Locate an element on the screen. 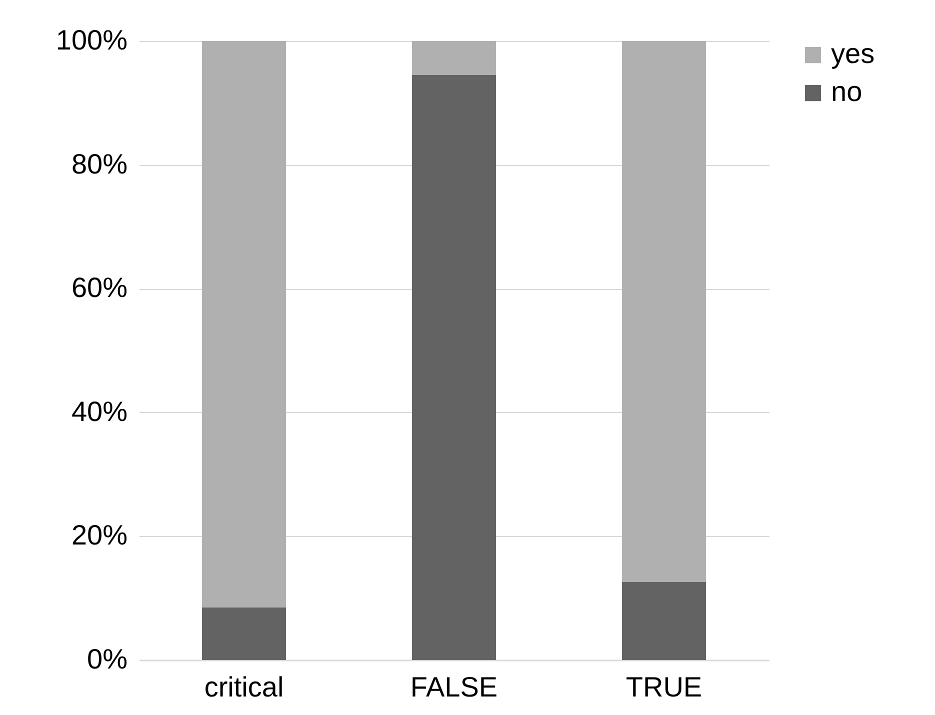 This screenshot has height=715, width=935. x-tick-label: critical is located at coordinates (244, 687).